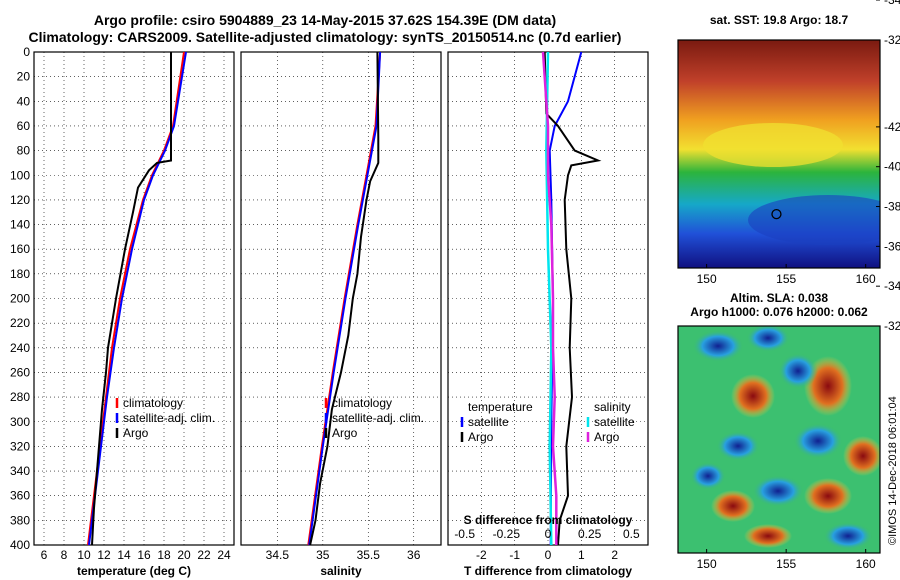 Image resolution: width=900 pixels, height=580 pixels. Describe the element at coordinates (164, 555) in the screenshot. I see `x-tick-label: 18` at that location.